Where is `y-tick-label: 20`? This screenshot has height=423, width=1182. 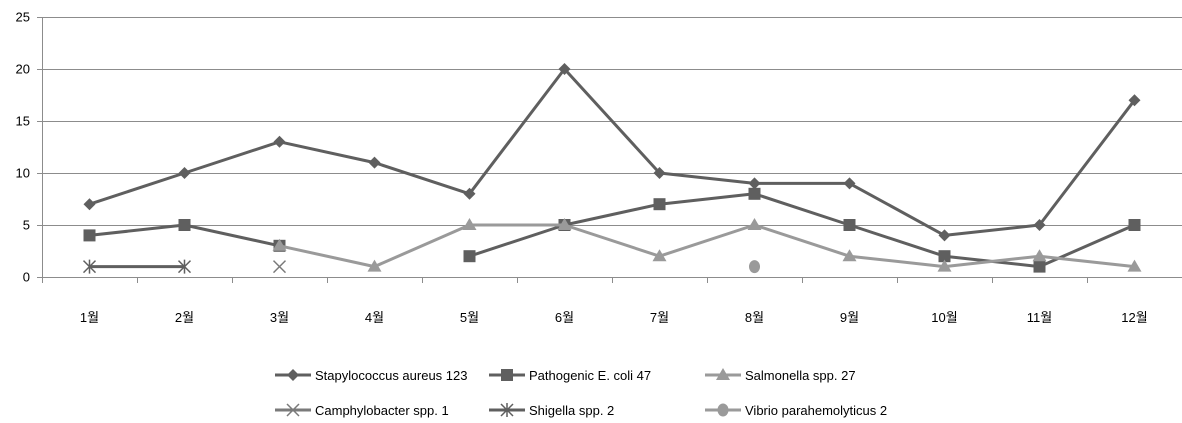 y-tick-label: 20 is located at coordinates (23, 69).